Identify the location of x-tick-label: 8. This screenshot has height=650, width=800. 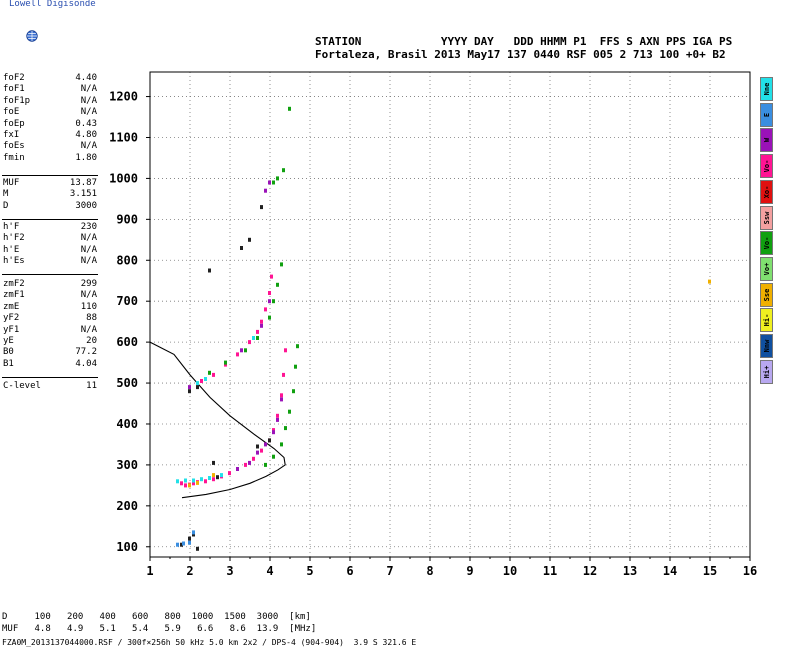
(429, 571).